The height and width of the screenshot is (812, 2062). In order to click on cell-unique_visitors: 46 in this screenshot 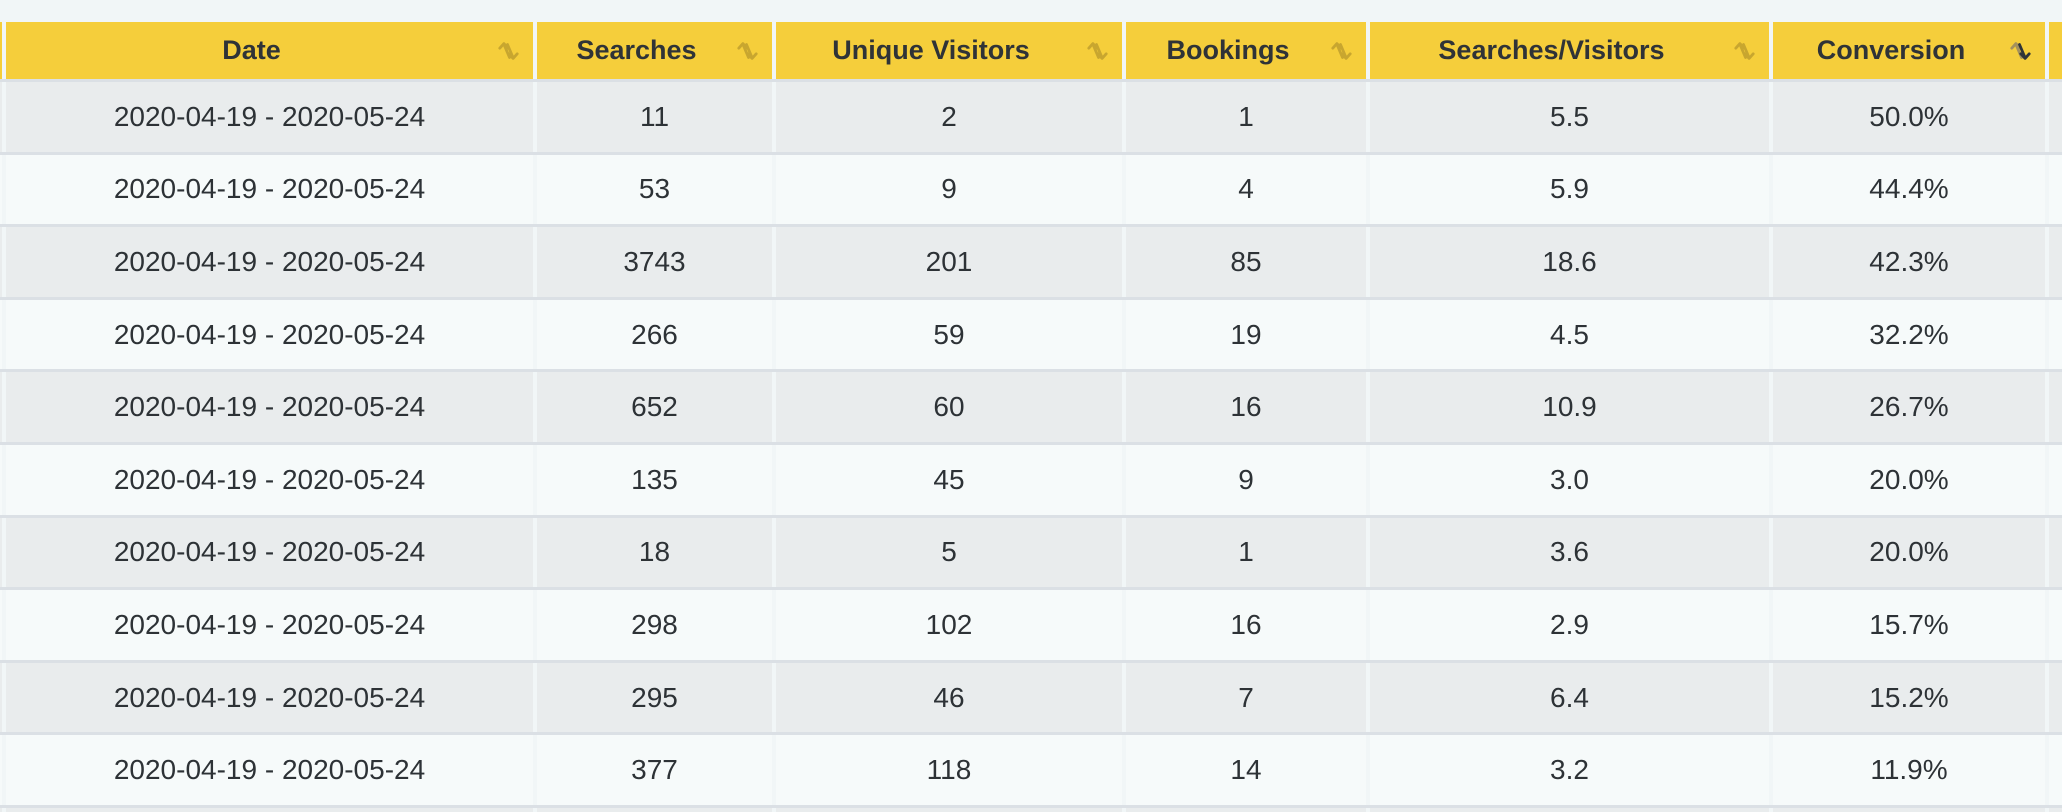, I will do `click(949, 697)`.